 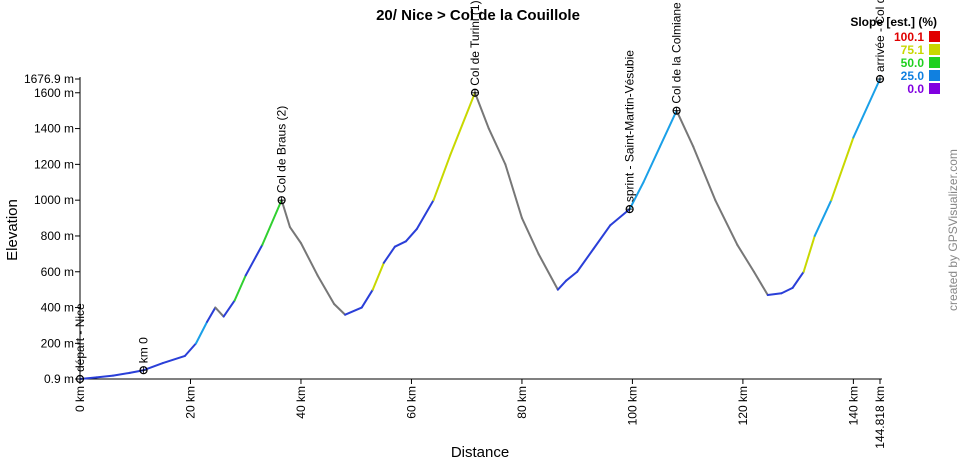 What do you see at coordinates (895, 55) in the screenshot?
I see `slope-legend: Slope [est.] (%) 100.175.150.025.00.0` at bounding box center [895, 55].